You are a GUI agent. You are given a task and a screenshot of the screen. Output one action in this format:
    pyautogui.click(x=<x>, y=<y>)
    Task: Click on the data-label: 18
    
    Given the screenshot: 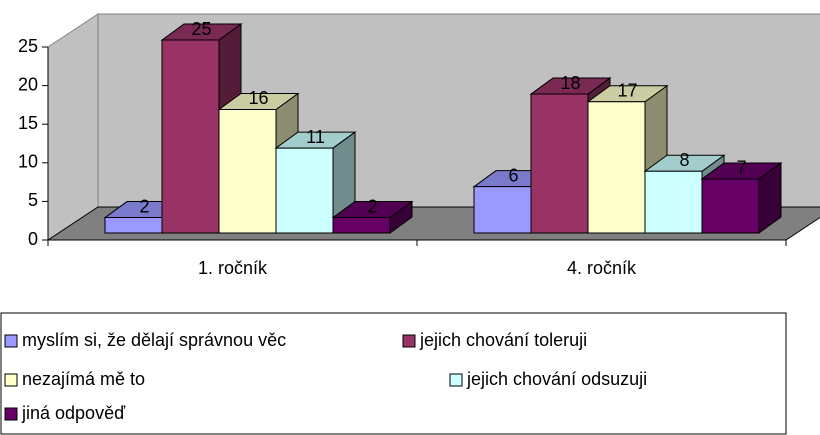 What is the action you would take?
    pyautogui.click(x=570, y=83)
    